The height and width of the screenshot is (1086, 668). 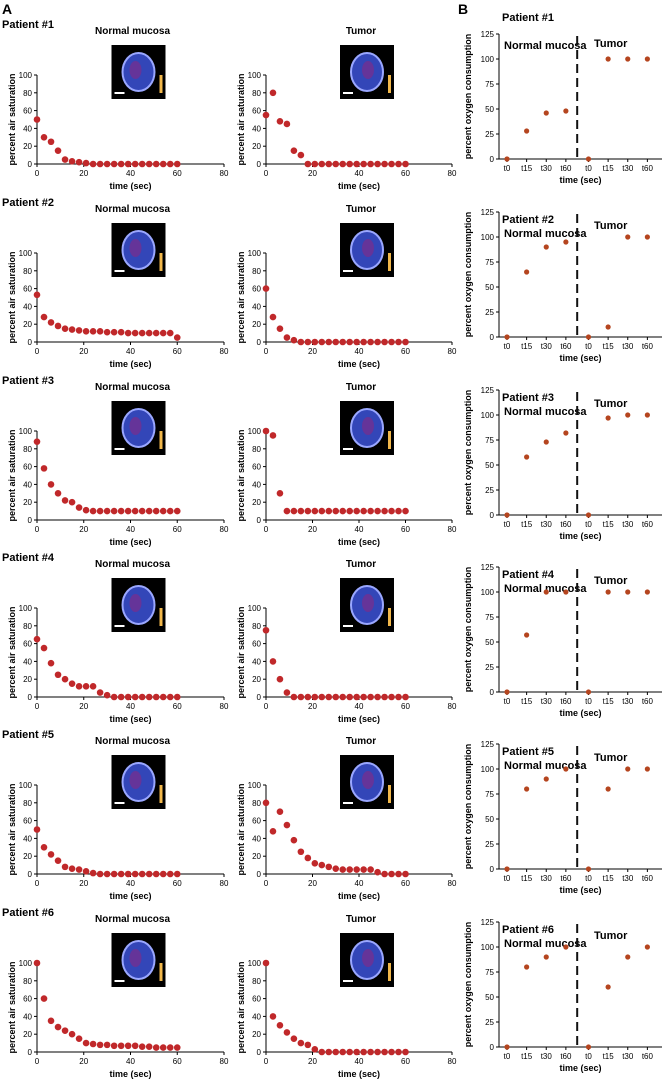 I want to click on panel-label-a: A, so click(x=7, y=9).